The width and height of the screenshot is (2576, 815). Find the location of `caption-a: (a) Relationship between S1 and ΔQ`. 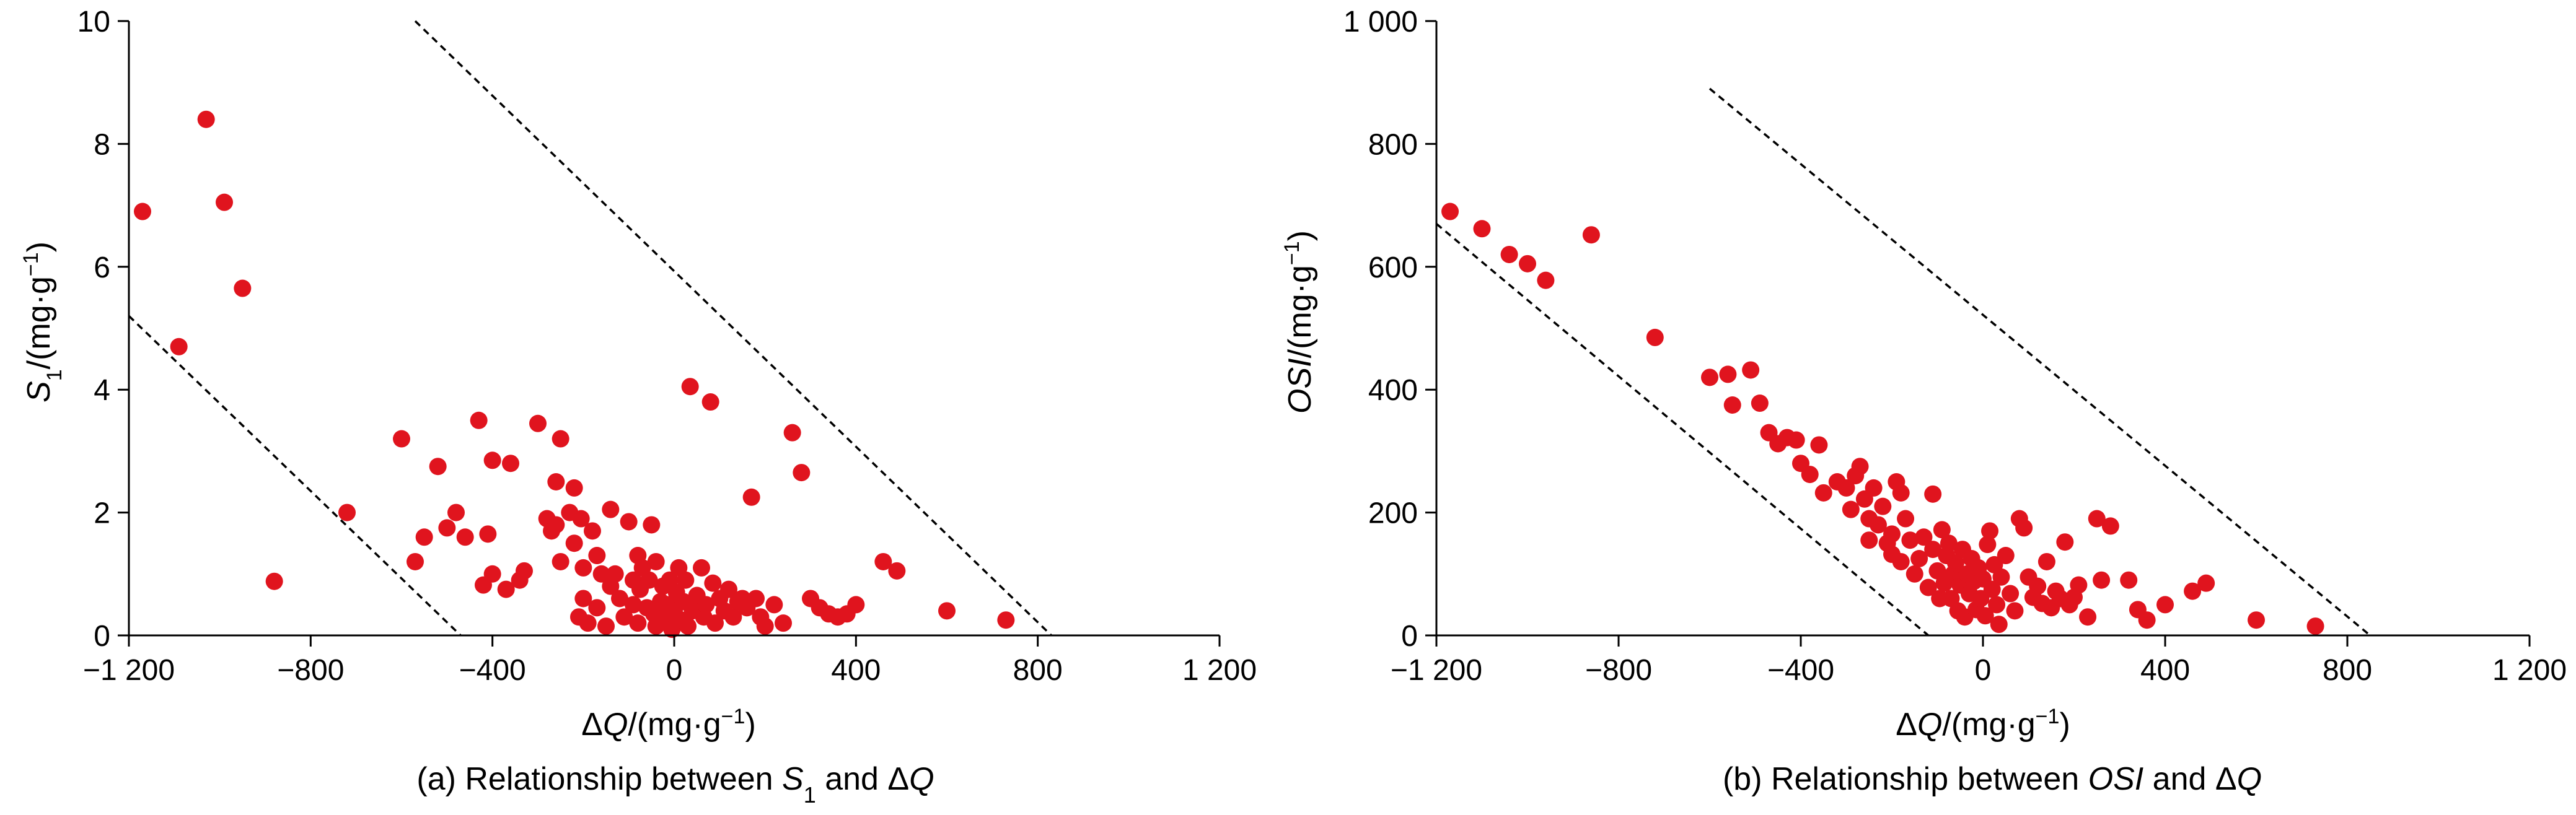

caption-a: (a) Relationship between S1 and ΔQ is located at coordinates (675, 784).